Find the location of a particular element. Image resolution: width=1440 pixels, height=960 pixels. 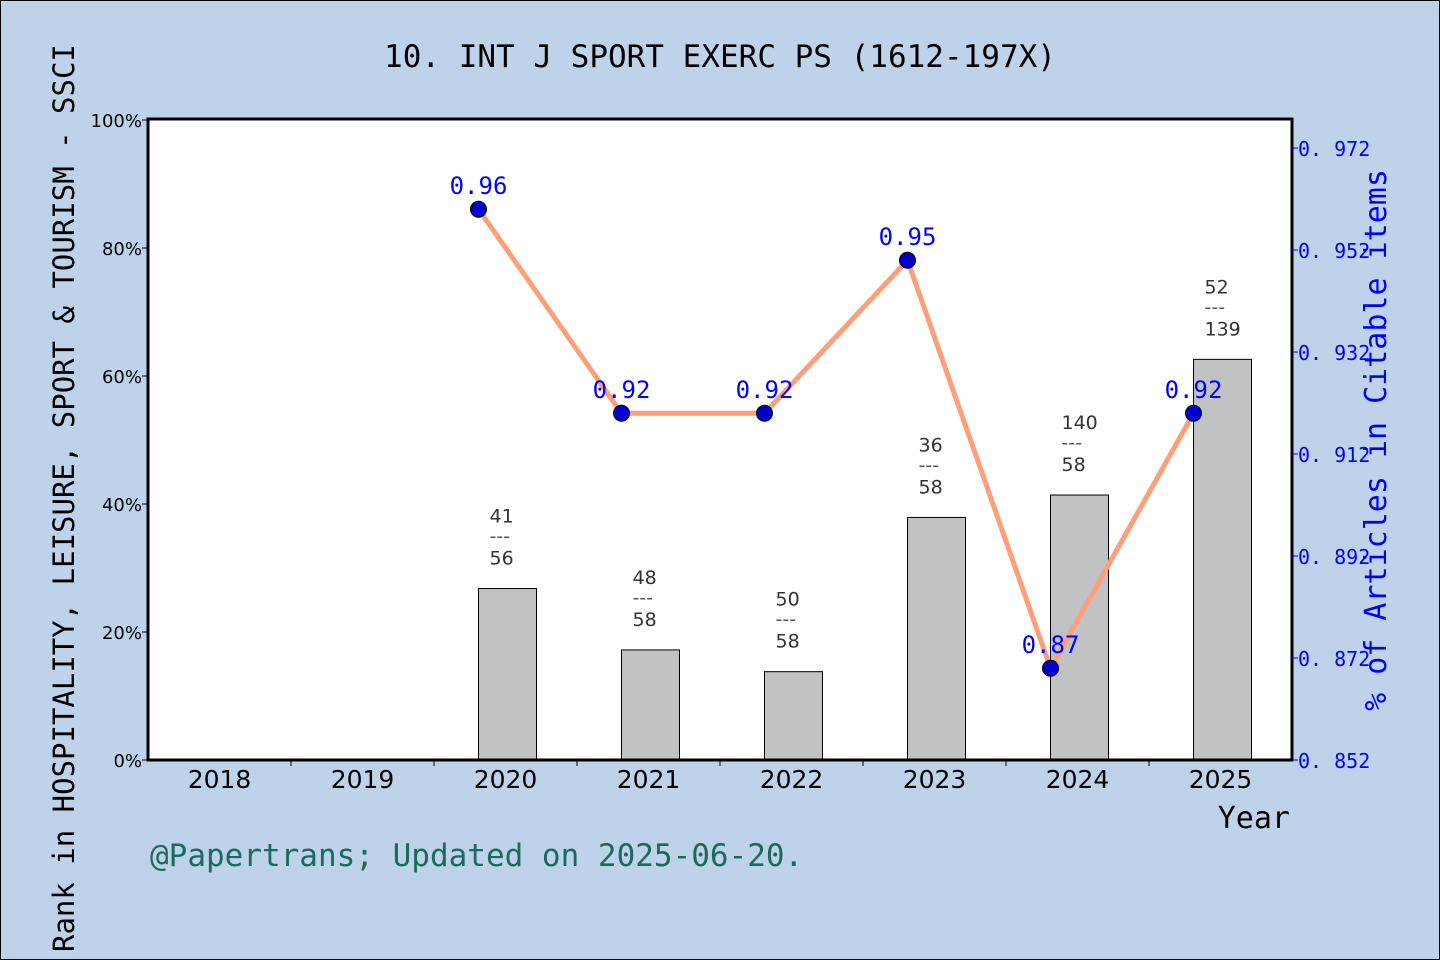

bar-label-top-2023: 36 is located at coordinates (931, 445).